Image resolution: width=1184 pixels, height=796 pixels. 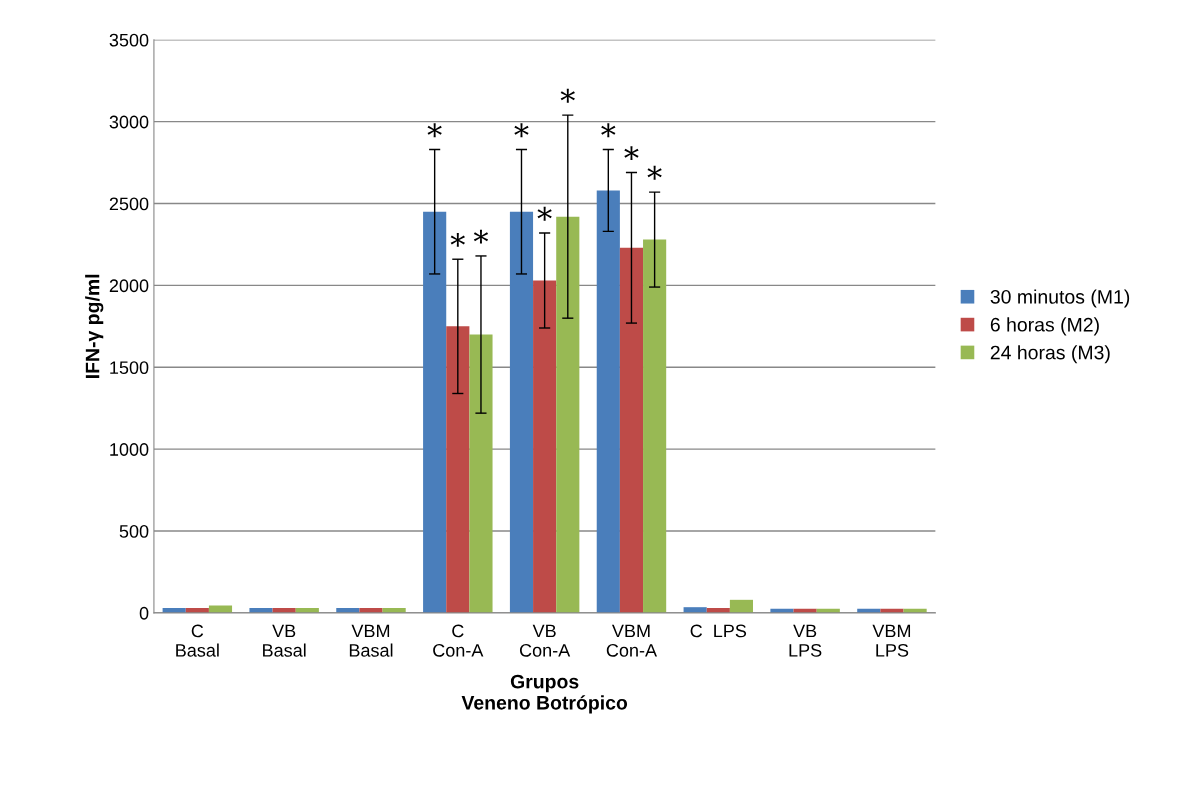 What do you see at coordinates (134, 531) in the screenshot?
I see `y-tick-label: 500` at bounding box center [134, 531].